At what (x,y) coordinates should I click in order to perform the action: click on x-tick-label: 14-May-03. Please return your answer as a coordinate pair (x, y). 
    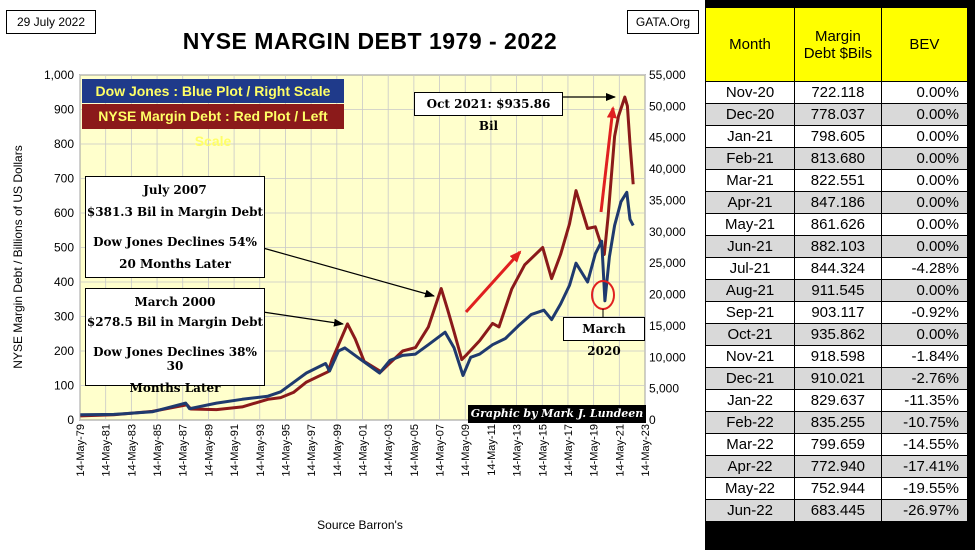
    Looking at the image, I should click on (389, 450).